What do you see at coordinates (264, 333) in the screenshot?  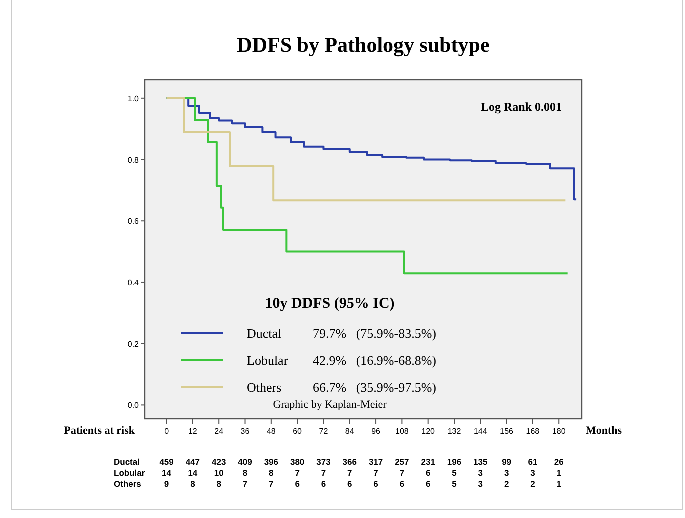 I see `legend-label: Ductal` at bounding box center [264, 333].